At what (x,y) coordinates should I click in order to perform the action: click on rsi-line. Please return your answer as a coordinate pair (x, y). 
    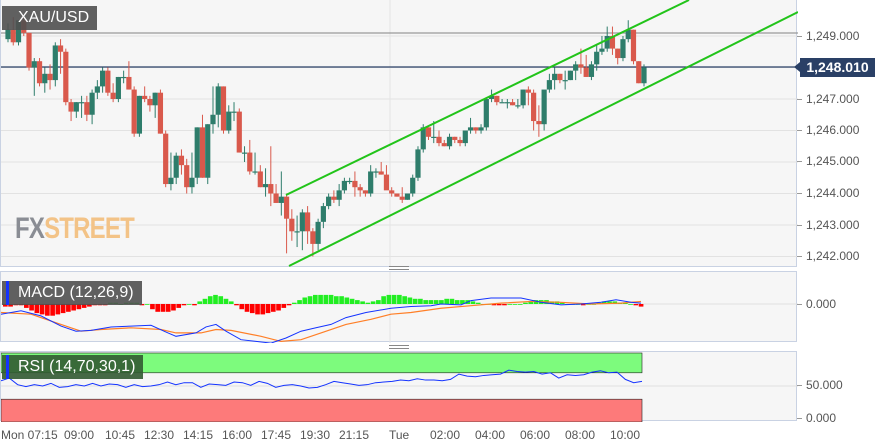
    Looking at the image, I should click on (322, 379).